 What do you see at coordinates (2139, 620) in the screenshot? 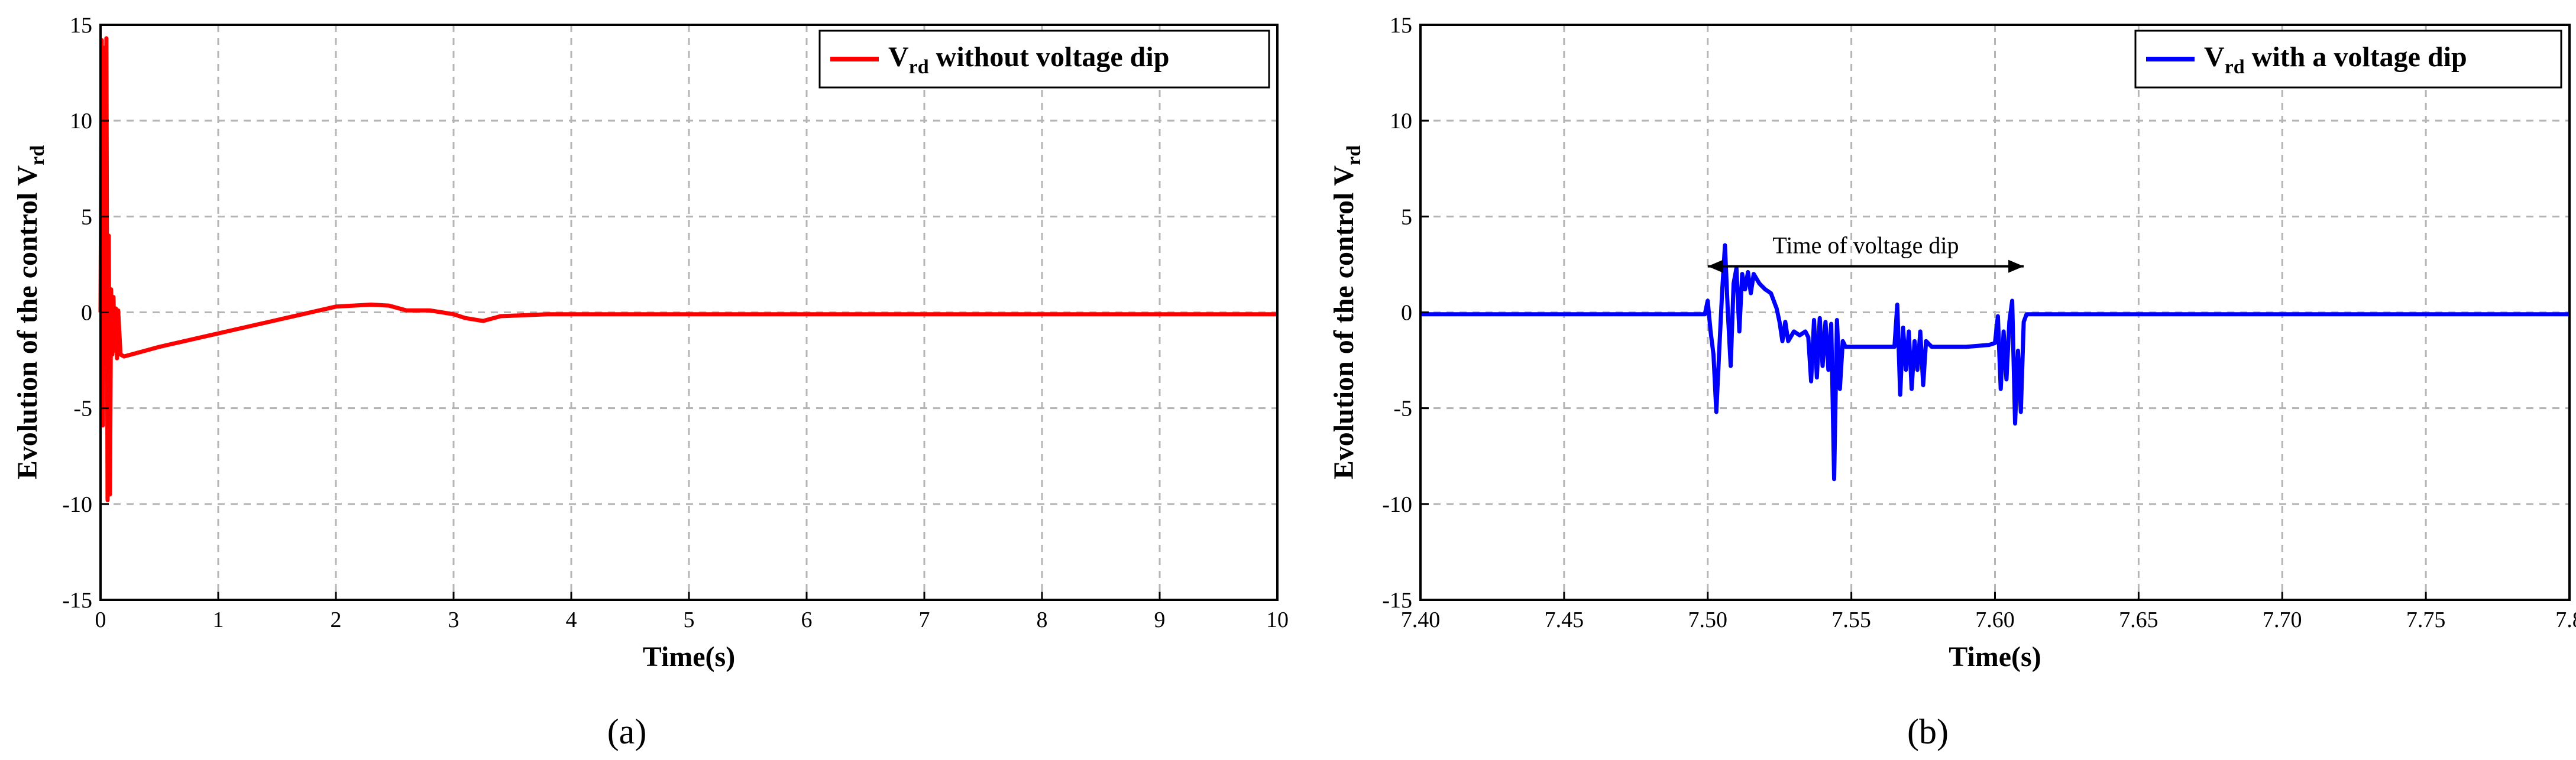
I see `x-tick-label: 7.65` at bounding box center [2139, 620].